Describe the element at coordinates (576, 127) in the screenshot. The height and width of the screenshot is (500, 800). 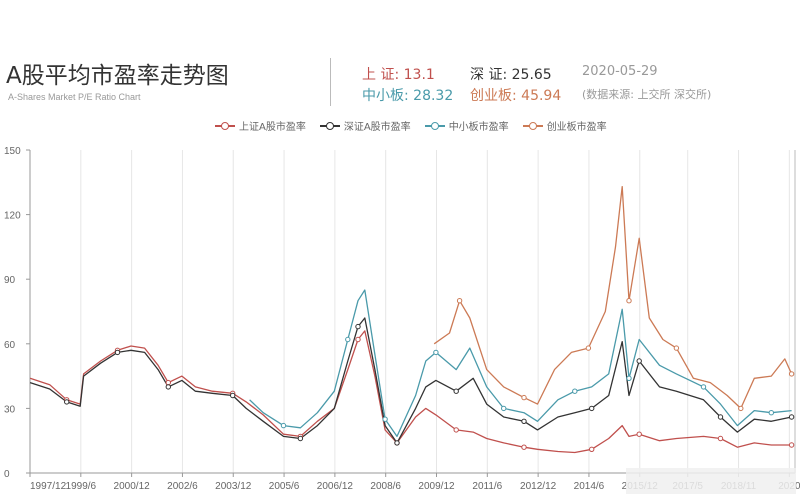
I see `legend-label: 创业板市盈率` at that location.